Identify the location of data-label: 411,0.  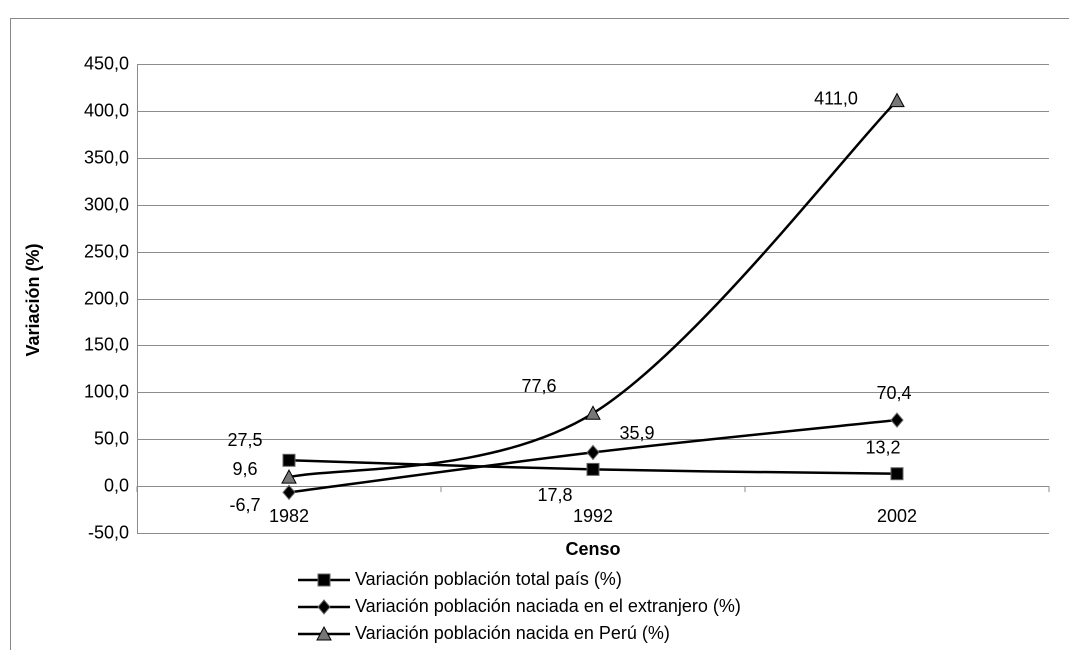
(836, 98).